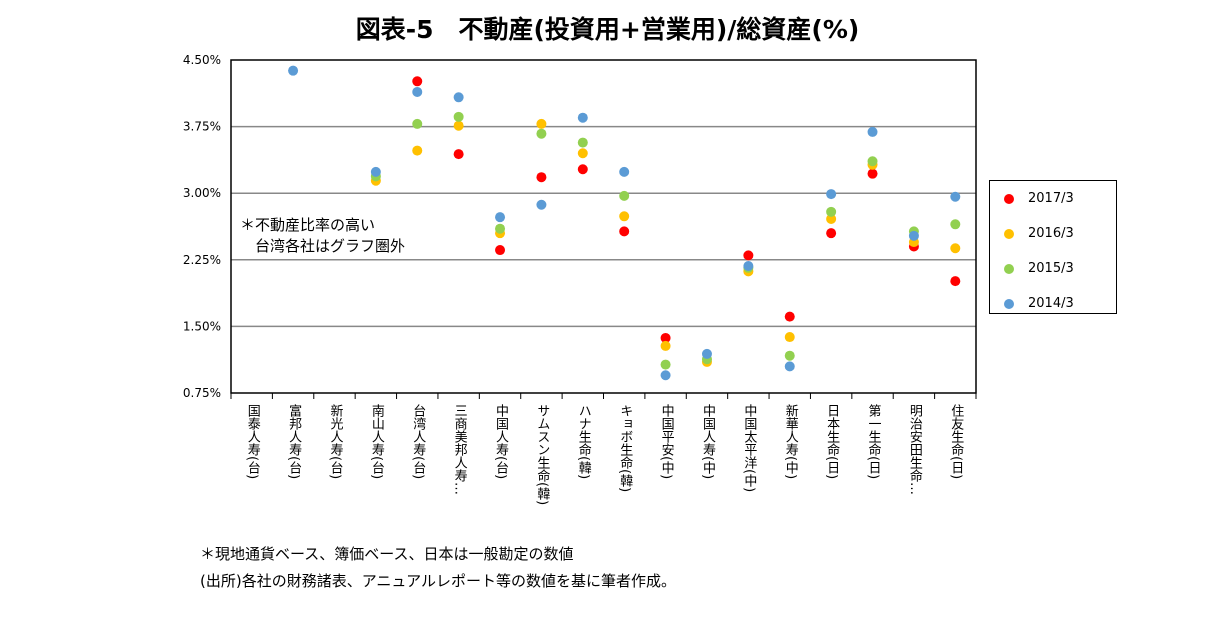 This screenshot has width=1215, height=631. I want to click on legend: 2017/3 2016/3 2015/3 2014/3, so click(1053, 247).